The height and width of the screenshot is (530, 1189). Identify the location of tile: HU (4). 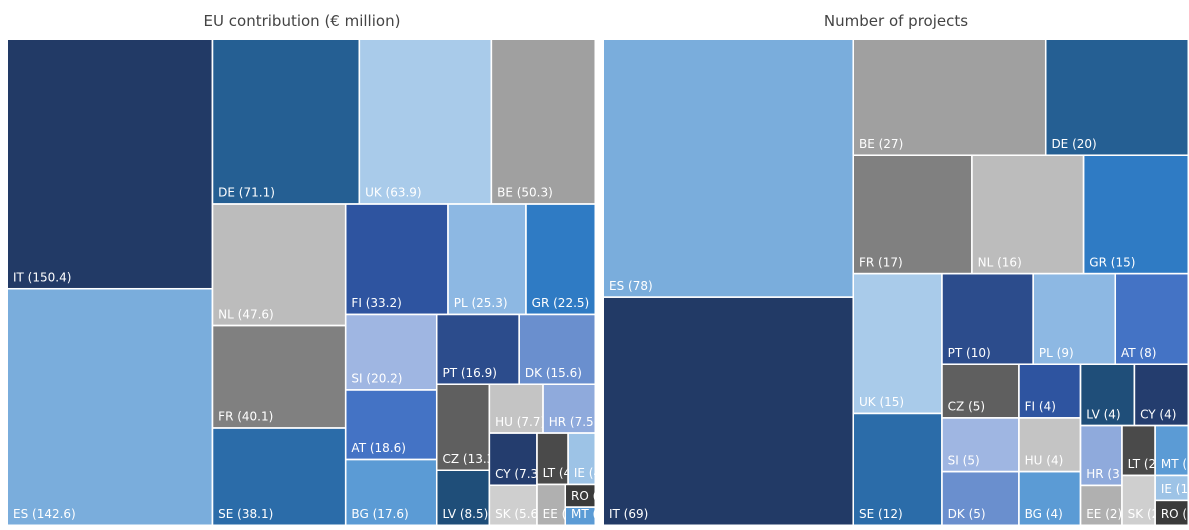
(1049, 444).